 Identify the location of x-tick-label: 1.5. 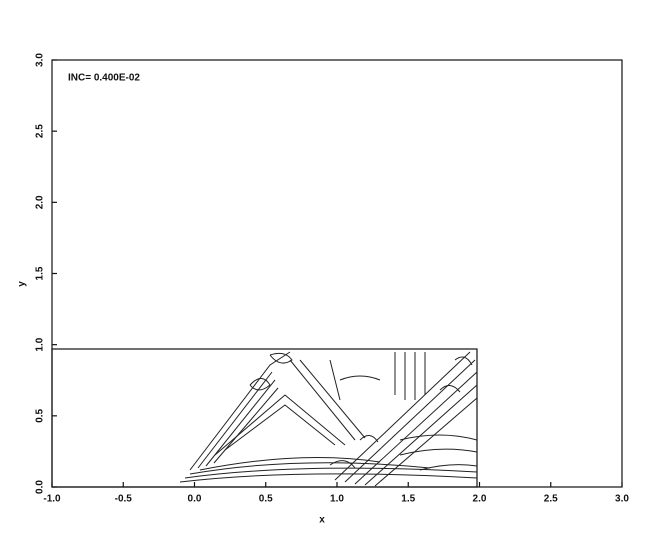
(408, 499).